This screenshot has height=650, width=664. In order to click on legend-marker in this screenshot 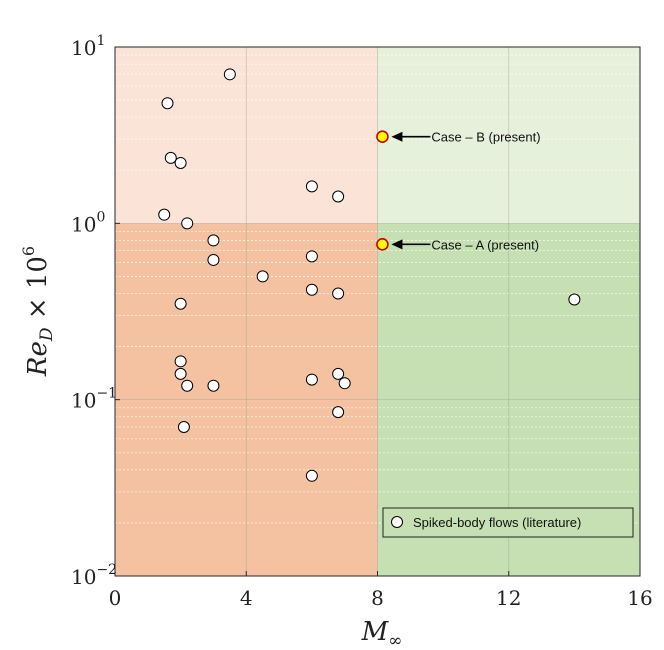, I will do `click(397, 522)`.